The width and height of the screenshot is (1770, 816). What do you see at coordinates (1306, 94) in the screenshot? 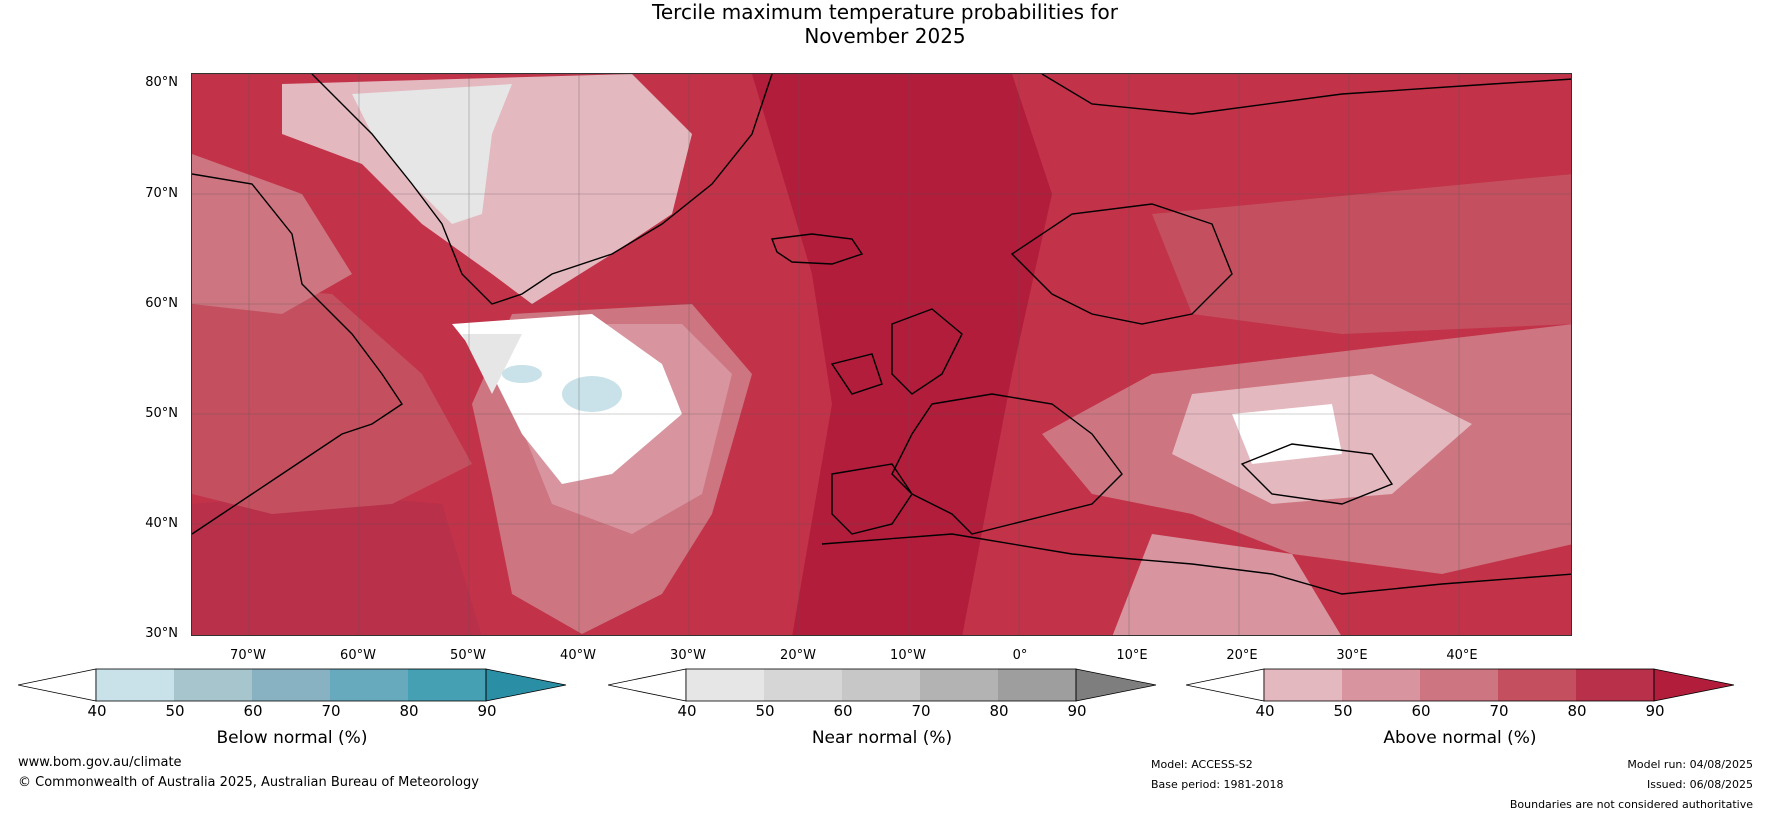
I see `coast-arctic` at bounding box center [1306, 94].